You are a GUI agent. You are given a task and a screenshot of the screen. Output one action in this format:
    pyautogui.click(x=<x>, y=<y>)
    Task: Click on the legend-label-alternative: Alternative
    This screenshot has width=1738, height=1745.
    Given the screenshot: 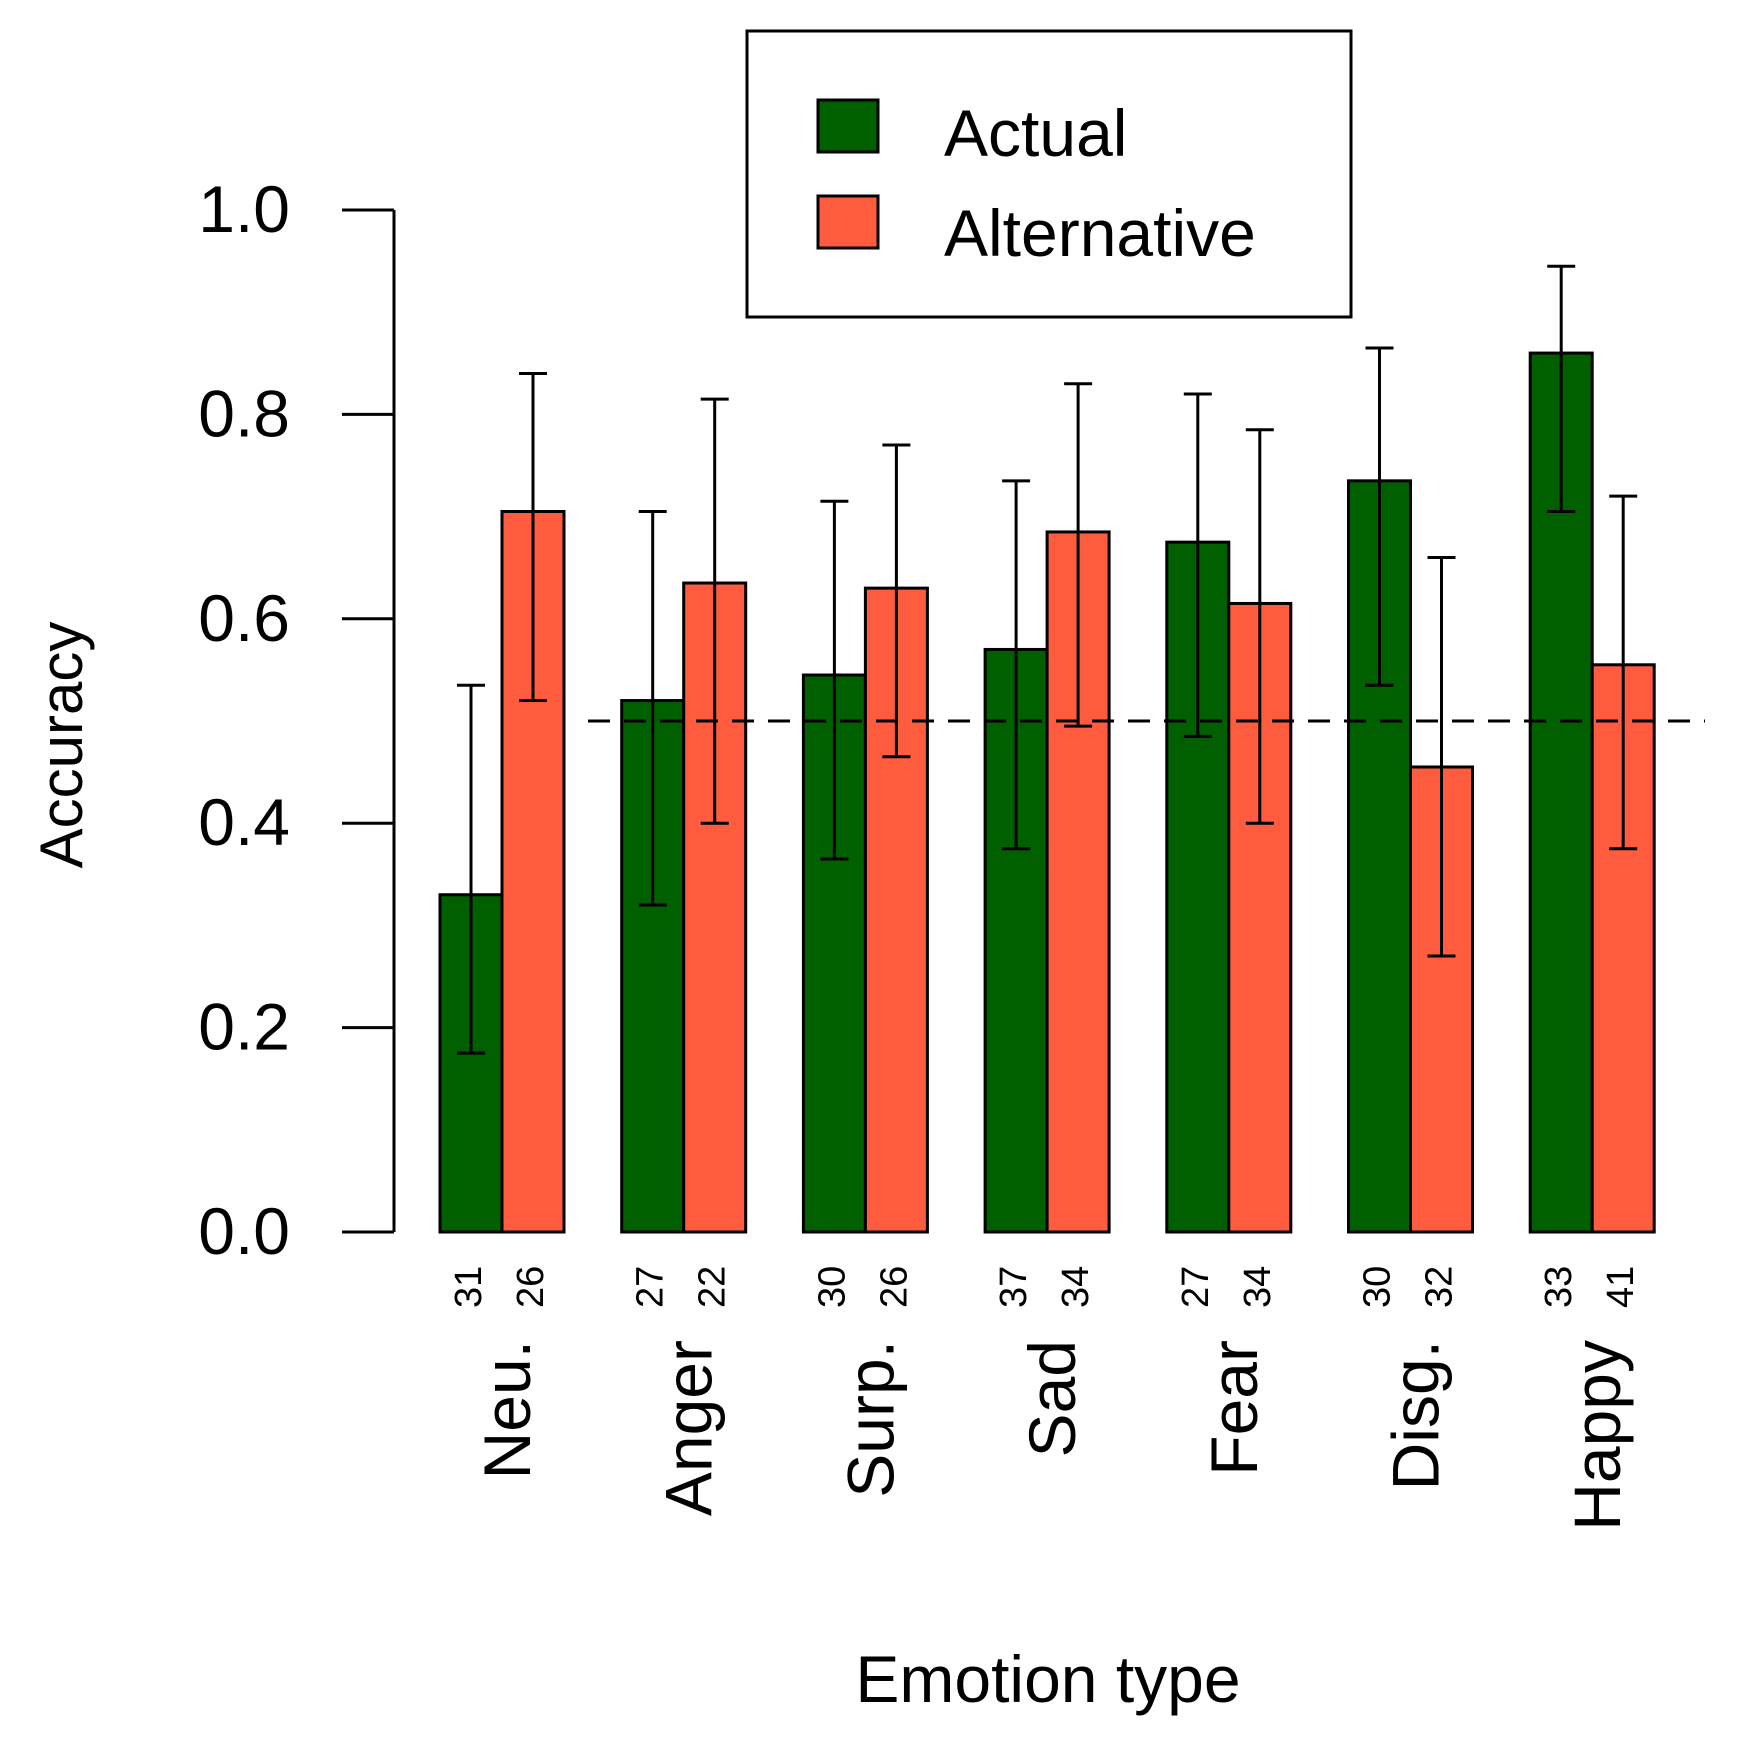 What is the action you would take?
    pyautogui.click(x=1100, y=233)
    